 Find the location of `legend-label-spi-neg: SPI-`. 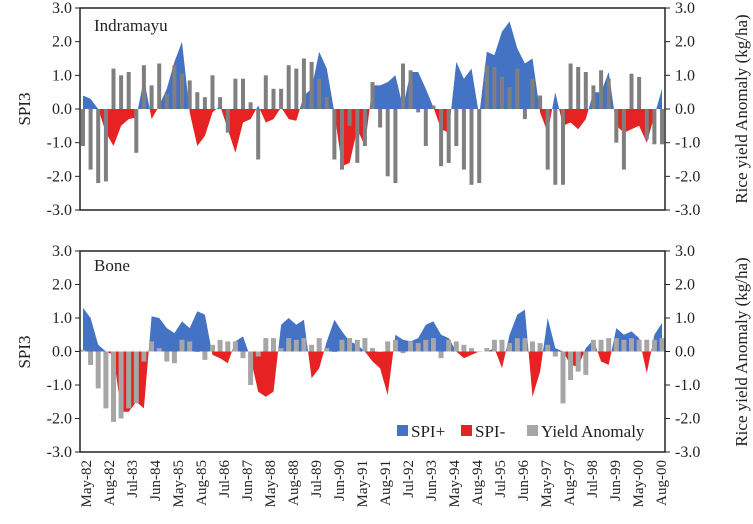

legend-label-spi-neg: SPI- is located at coordinates (490, 431).